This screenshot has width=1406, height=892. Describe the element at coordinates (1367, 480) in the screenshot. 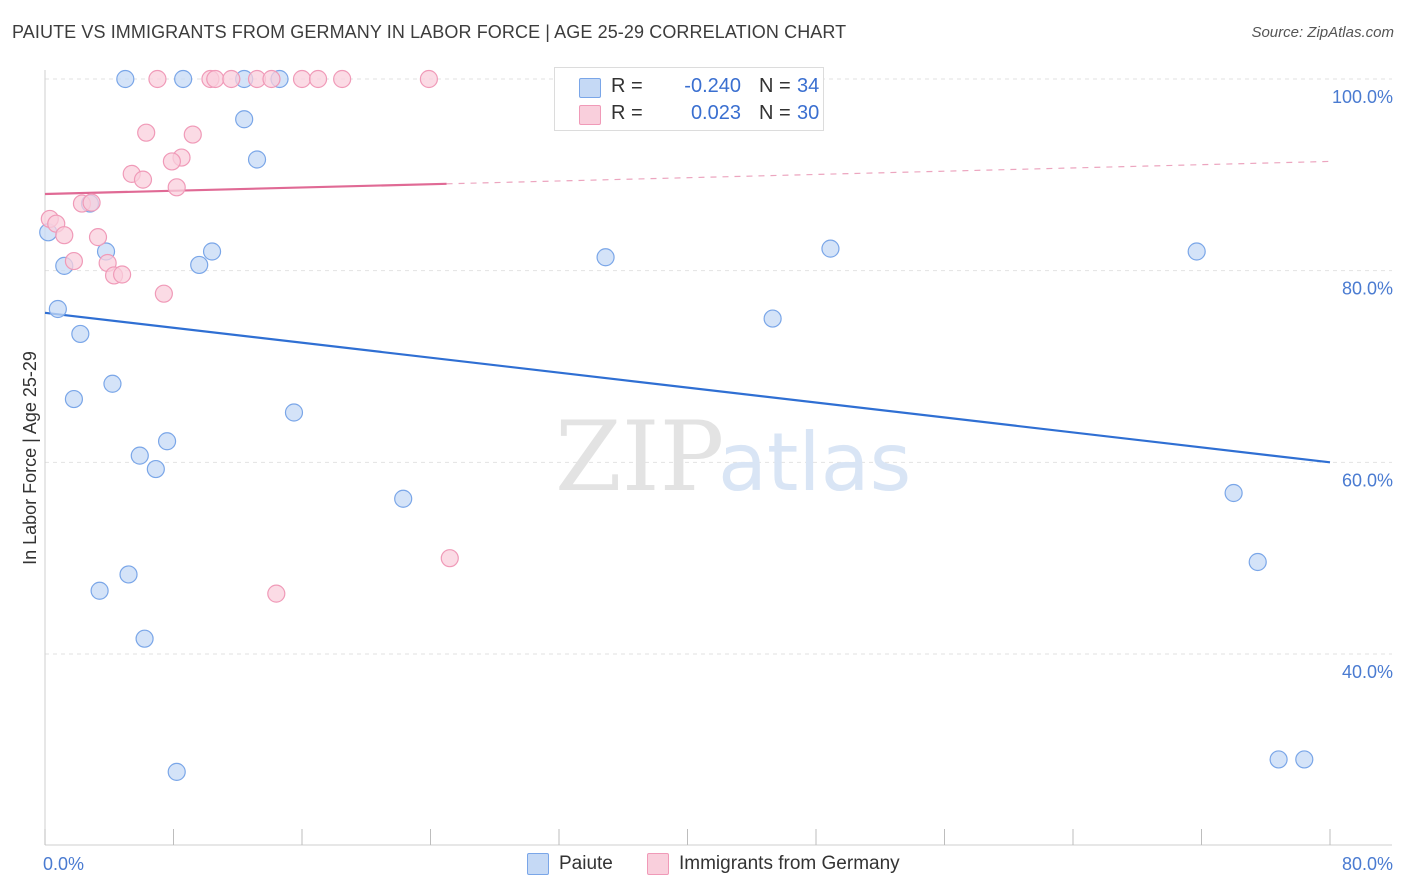

I see `y-tick-label: 60.0%` at that location.